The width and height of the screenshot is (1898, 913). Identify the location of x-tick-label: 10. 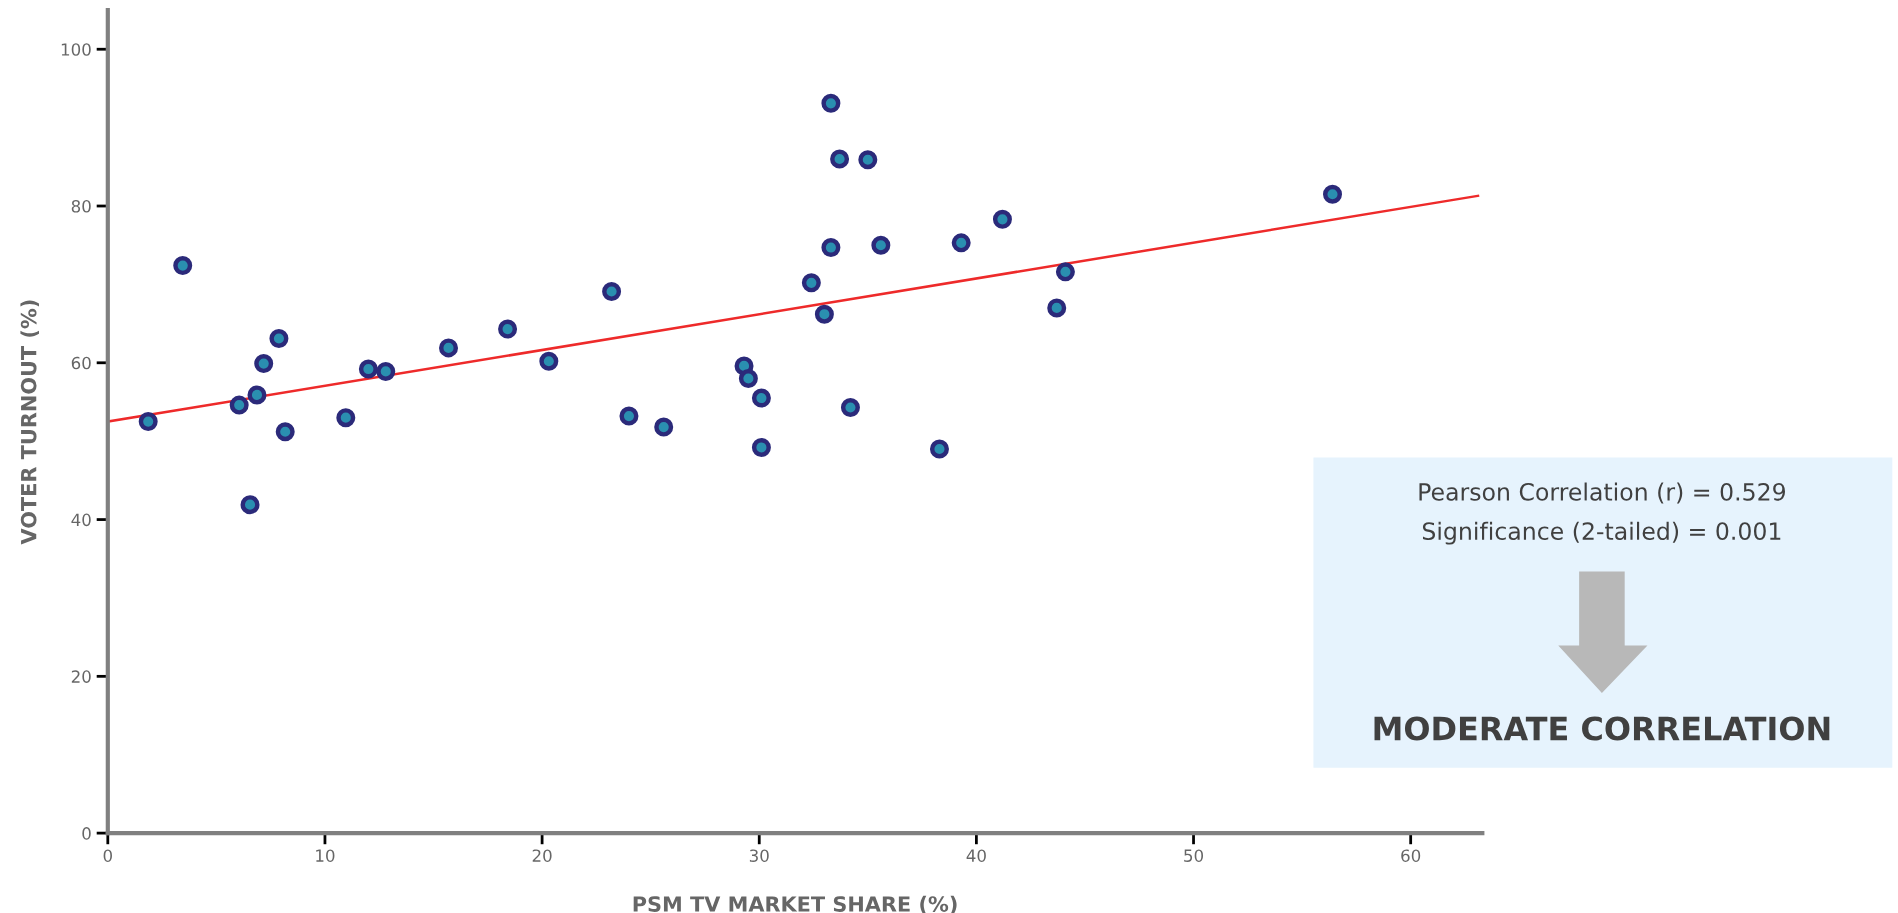
(325, 855).